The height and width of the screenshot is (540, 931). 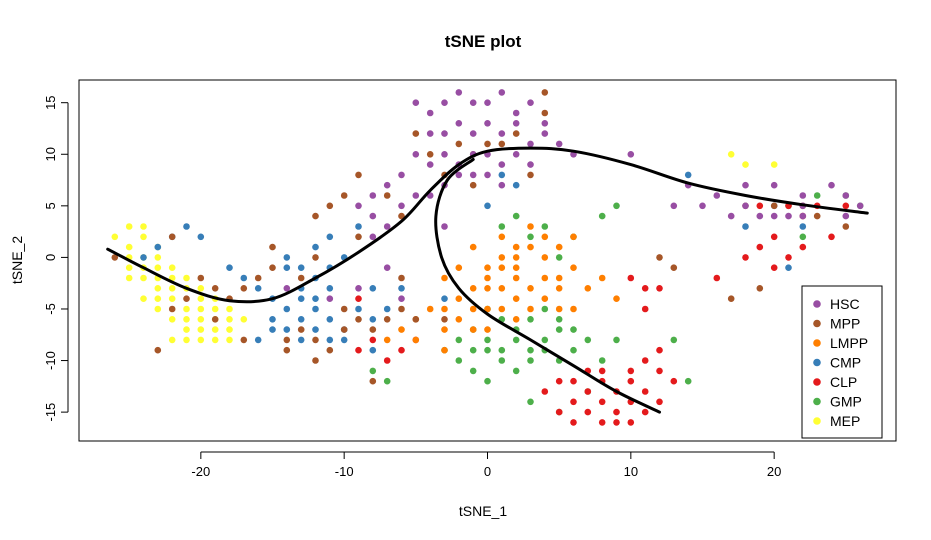 I want to click on y-tick-label: -15, so click(x=50, y=412).